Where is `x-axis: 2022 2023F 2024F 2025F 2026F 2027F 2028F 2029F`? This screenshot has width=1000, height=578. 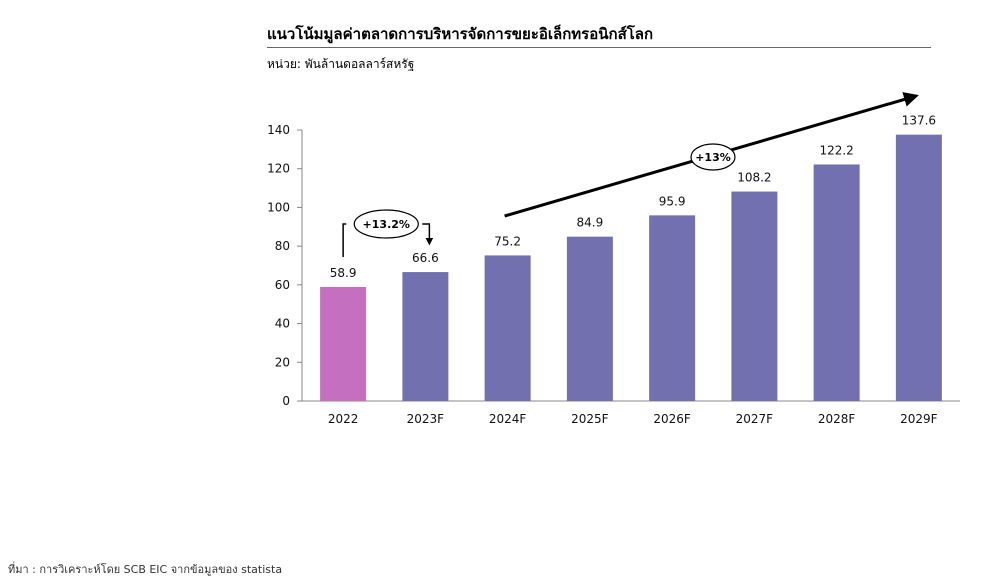 x-axis: 2022 2023F 2024F 2025F 2026F 2027F 2028F 2029F is located at coordinates (631, 413).